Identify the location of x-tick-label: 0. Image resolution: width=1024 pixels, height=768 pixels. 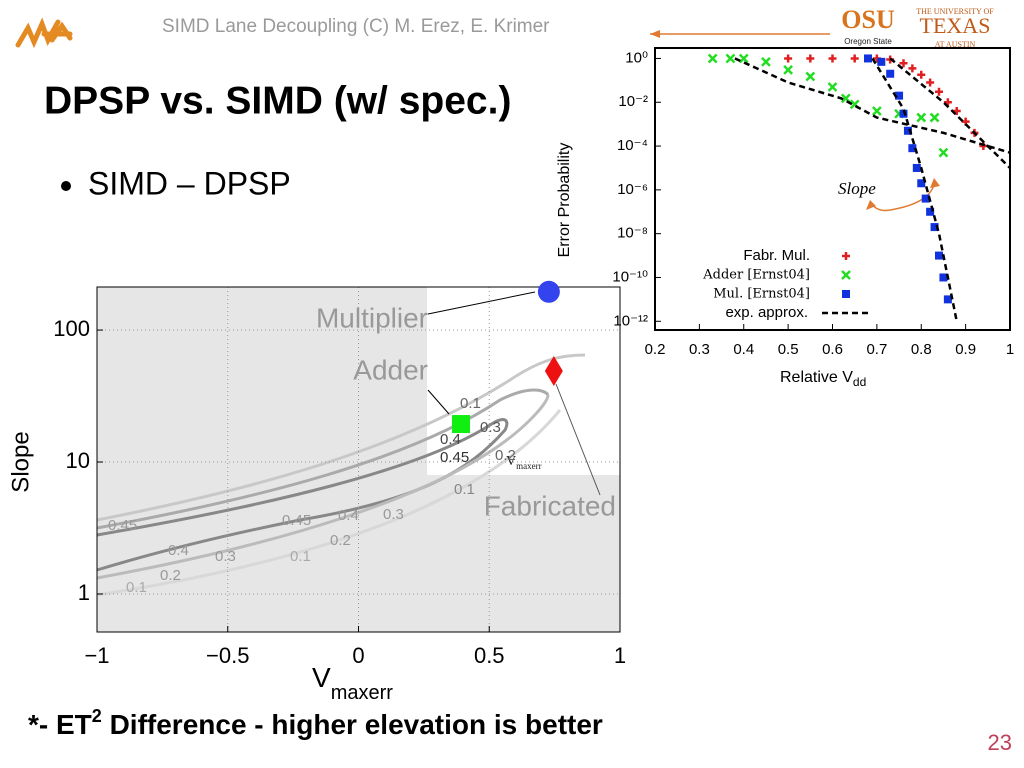
(358, 655).